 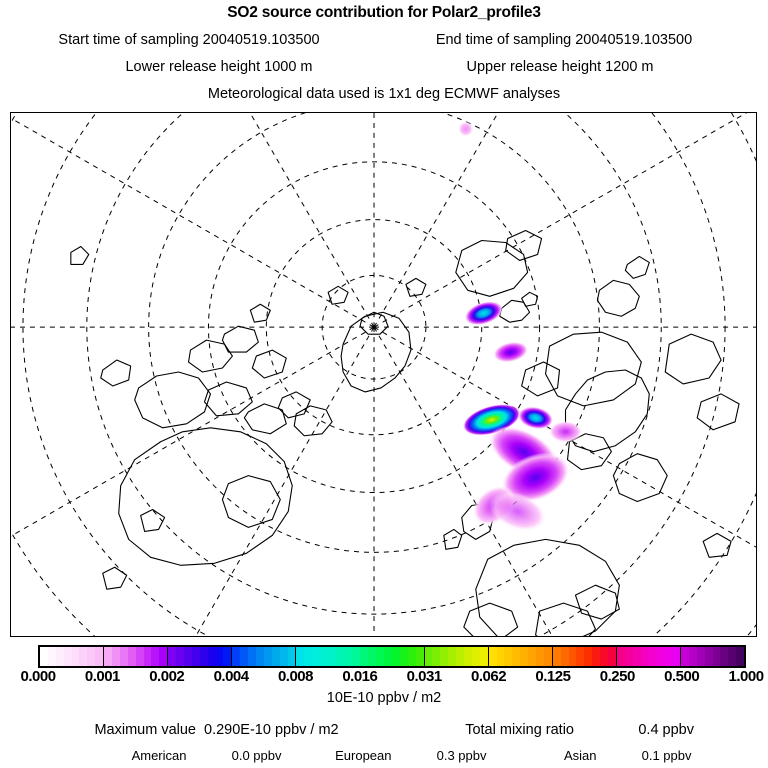 I want to click on colorbar-tick-0: 0.000, so click(x=38, y=676).